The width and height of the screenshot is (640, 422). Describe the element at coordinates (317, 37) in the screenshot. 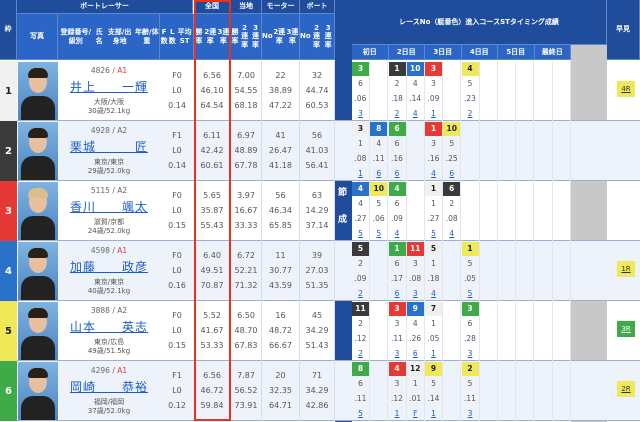

I see `boat-sub-header: No 2連率 3連率` at that location.